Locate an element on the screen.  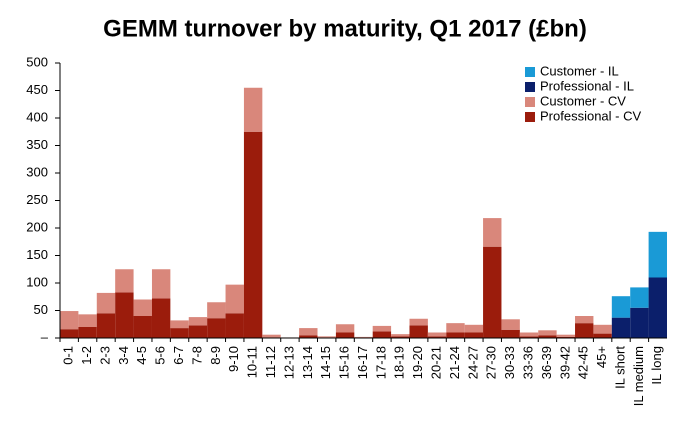
x-tick-label: 20-21 is located at coordinates (436, 362).